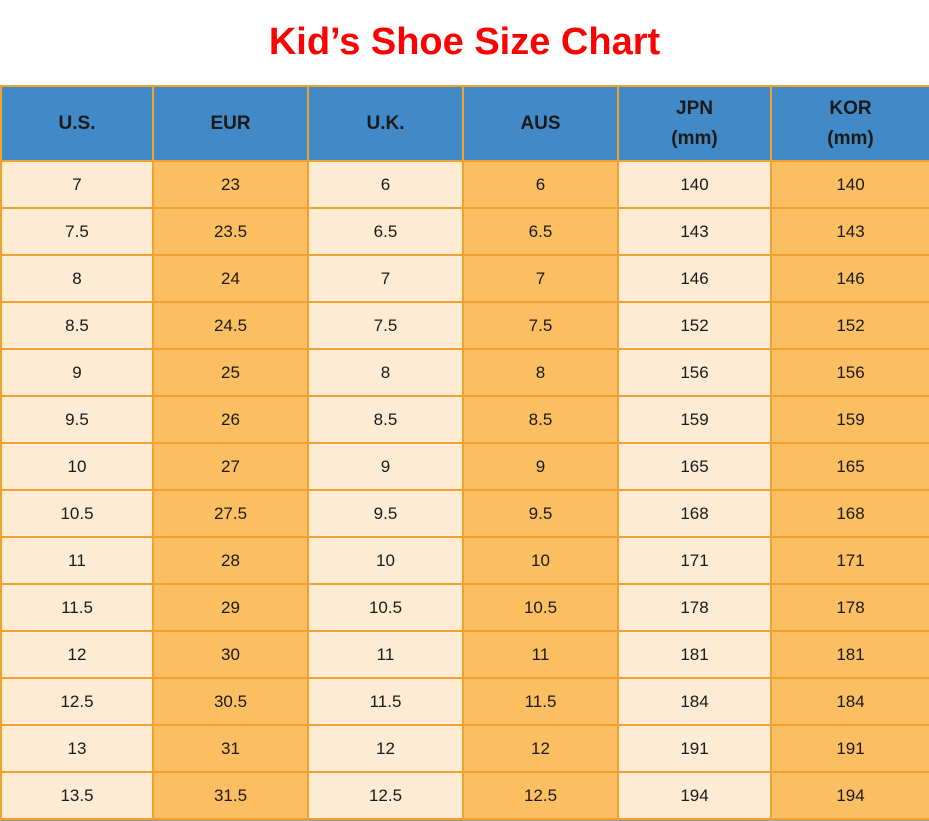  Describe the element at coordinates (694, 513) in the screenshot. I see `cell-jpn: 168` at that location.